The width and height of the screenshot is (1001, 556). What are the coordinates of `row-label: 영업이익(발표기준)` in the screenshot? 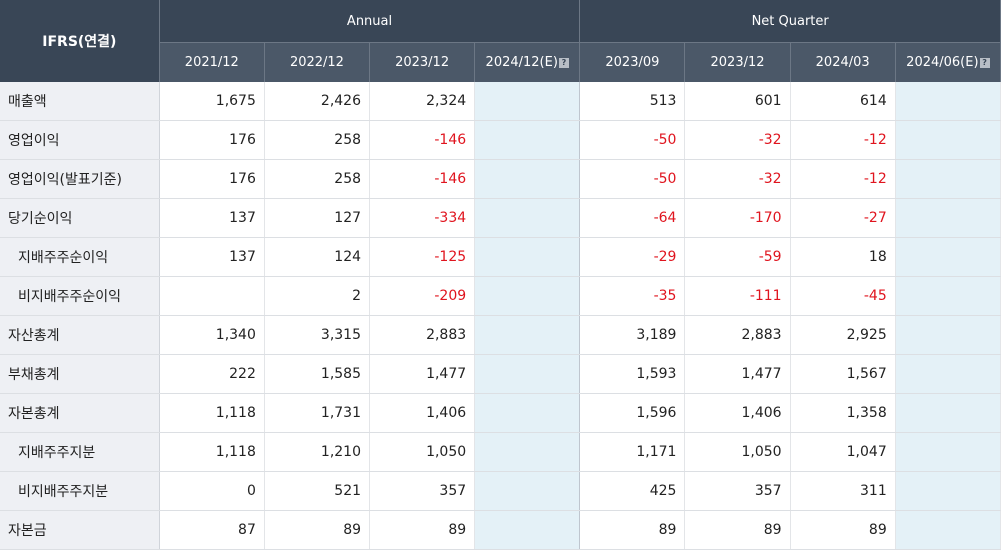 It's located at (80, 179).